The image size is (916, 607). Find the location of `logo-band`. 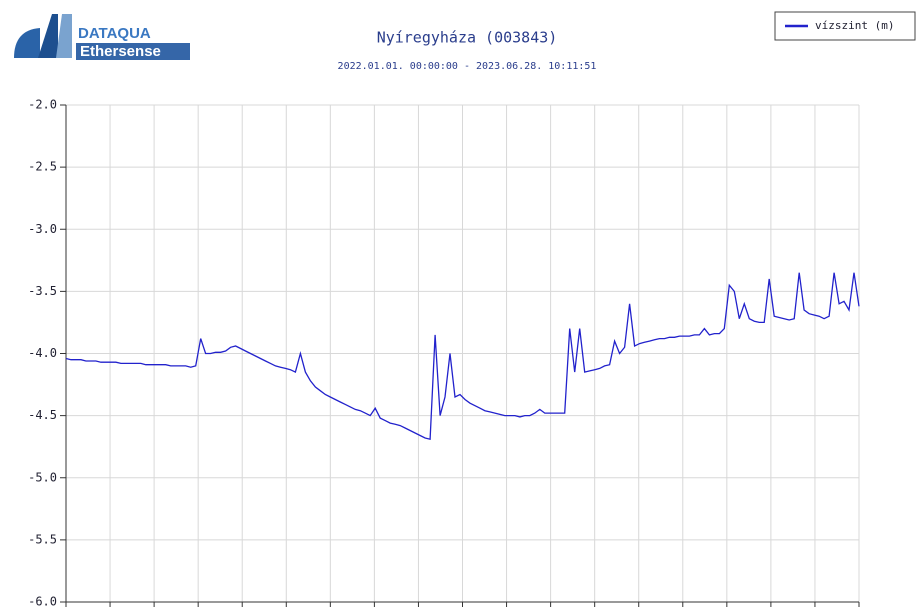

logo-band is located at coordinates (133, 51).